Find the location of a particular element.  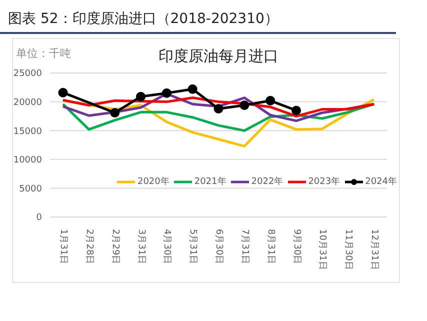

y-tick-label: 10000 is located at coordinates (27, 161).